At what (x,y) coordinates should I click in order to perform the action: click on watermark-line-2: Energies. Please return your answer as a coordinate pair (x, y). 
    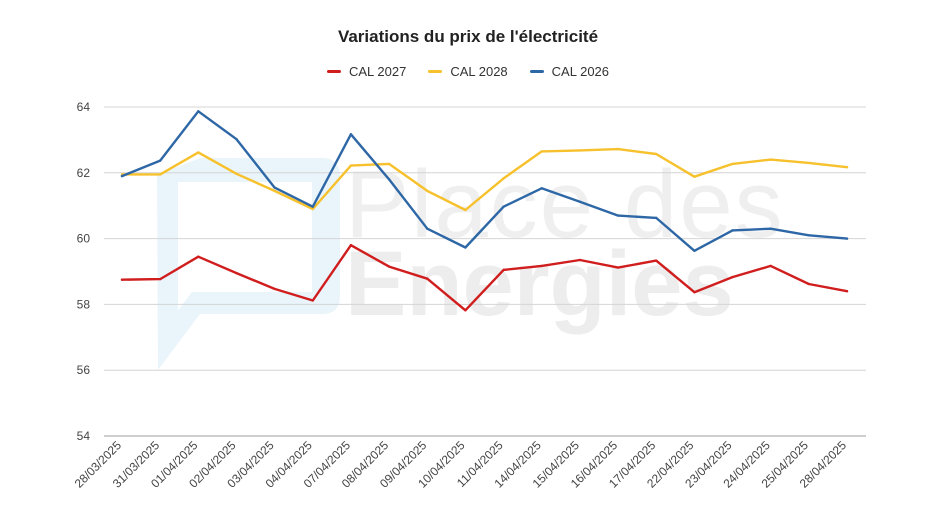
    Looking at the image, I should click on (539, 284).